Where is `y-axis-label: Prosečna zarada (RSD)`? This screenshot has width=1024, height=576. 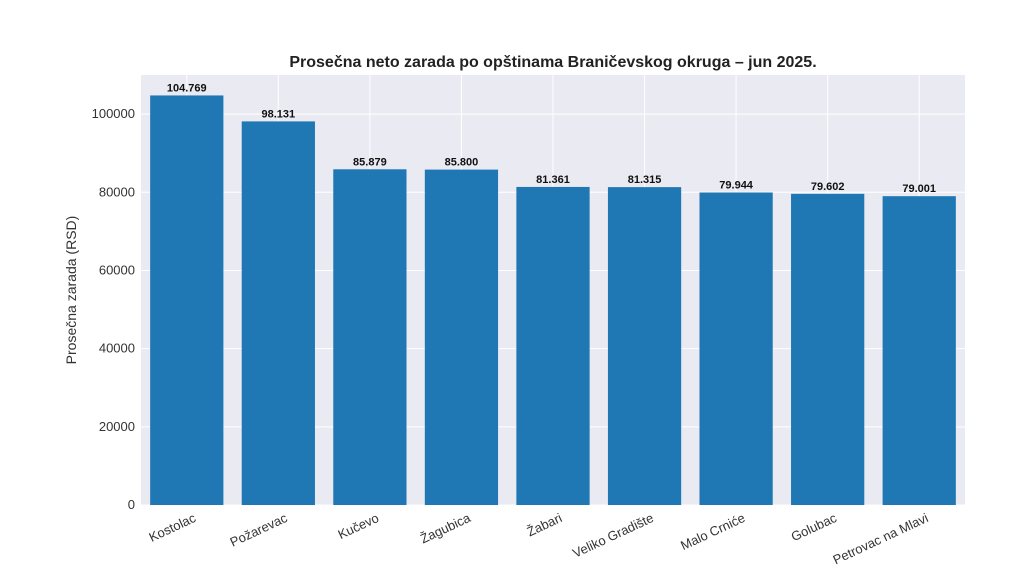
y-axis-label: Prosečna zarada (RSD) is located at coordinates (71, 290).